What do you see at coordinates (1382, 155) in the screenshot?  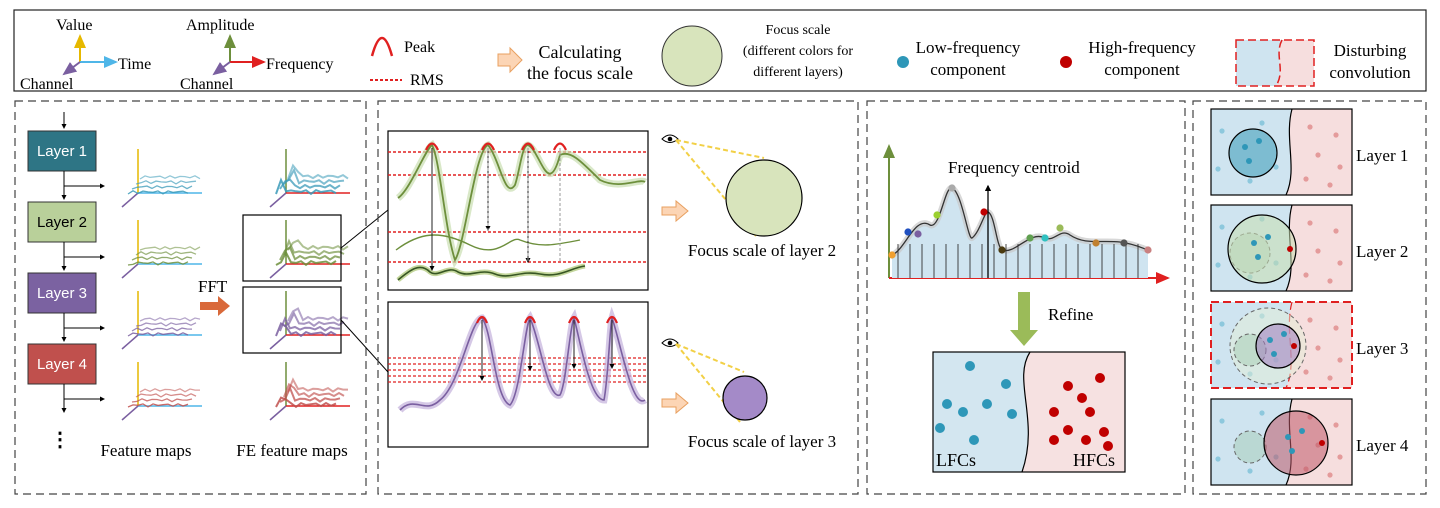 I see `layer-focus-label: Layer 1` at bounding box center [1382, 155].